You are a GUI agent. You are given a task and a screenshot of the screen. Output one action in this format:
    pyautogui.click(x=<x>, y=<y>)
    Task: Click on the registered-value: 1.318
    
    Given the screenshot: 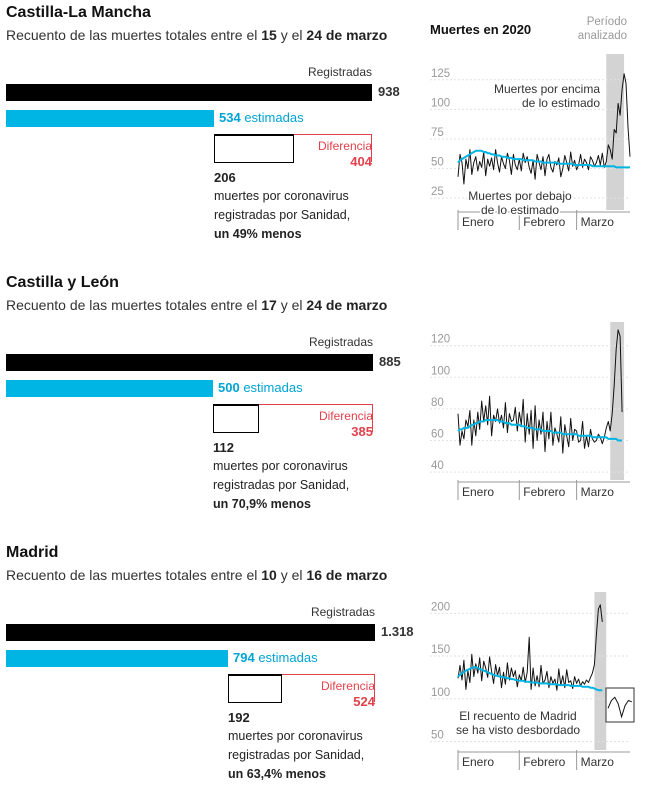 What is the action you would take?
    pyautogui.click(x=397, y=631)
    